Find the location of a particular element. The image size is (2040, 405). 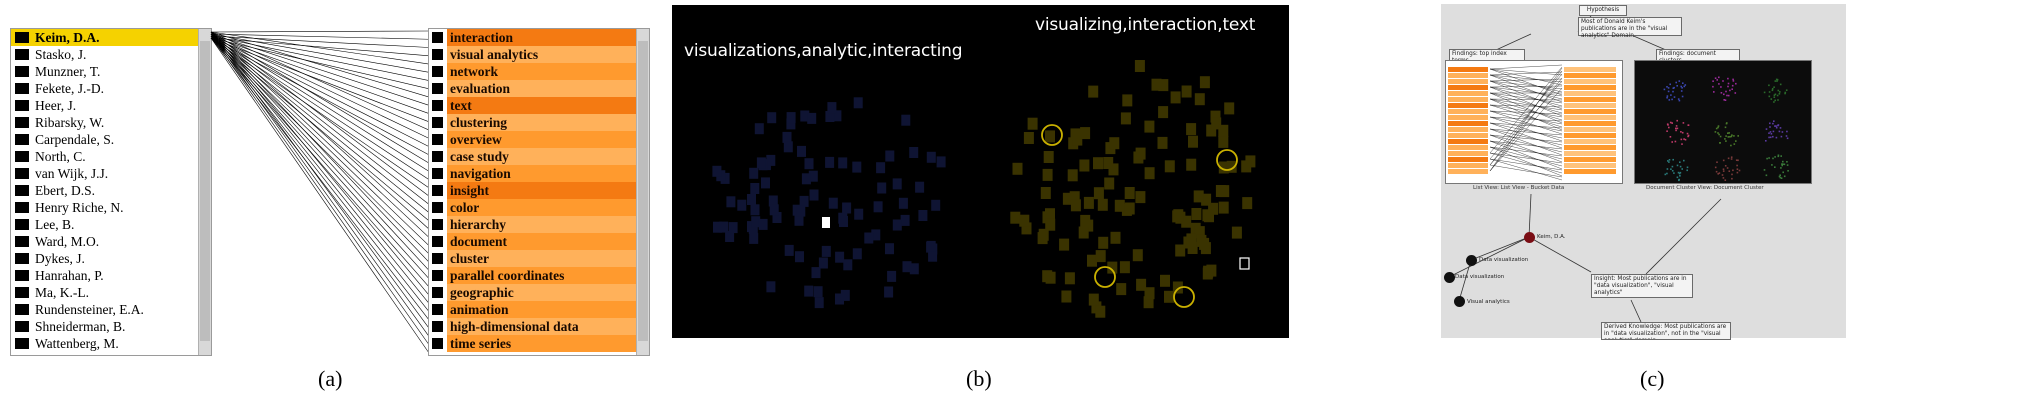

keyword-row: geographic is located at coordinates (533, 292).